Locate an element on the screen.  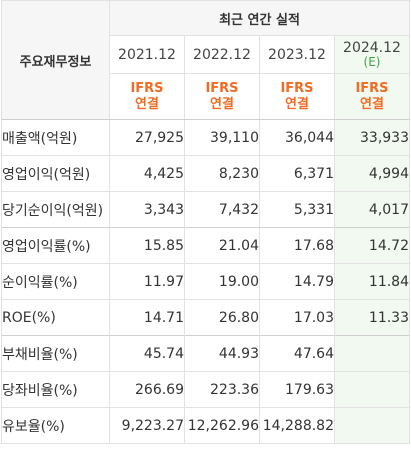
year-header-2023: 2023.12 is located at coordinates (297, 54).